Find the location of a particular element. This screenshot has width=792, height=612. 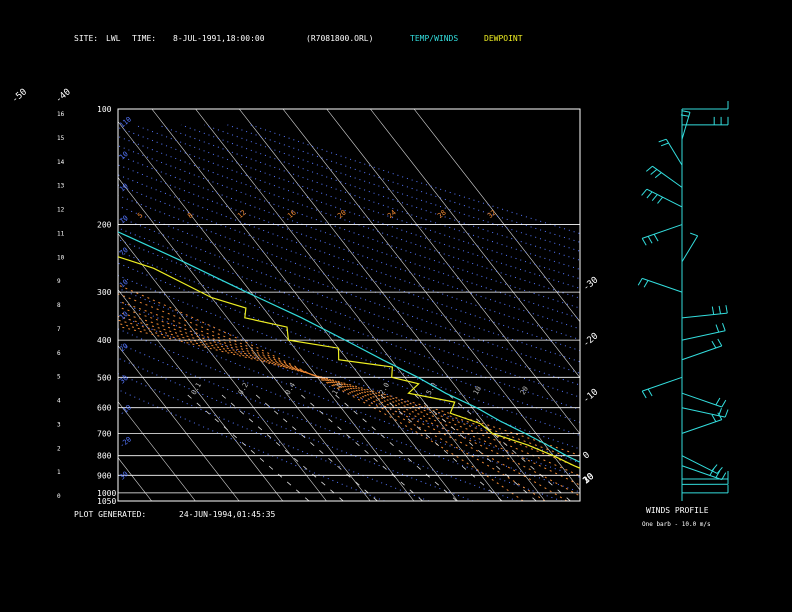

height-tick-label: 0 is located at coordinates (59, 496).